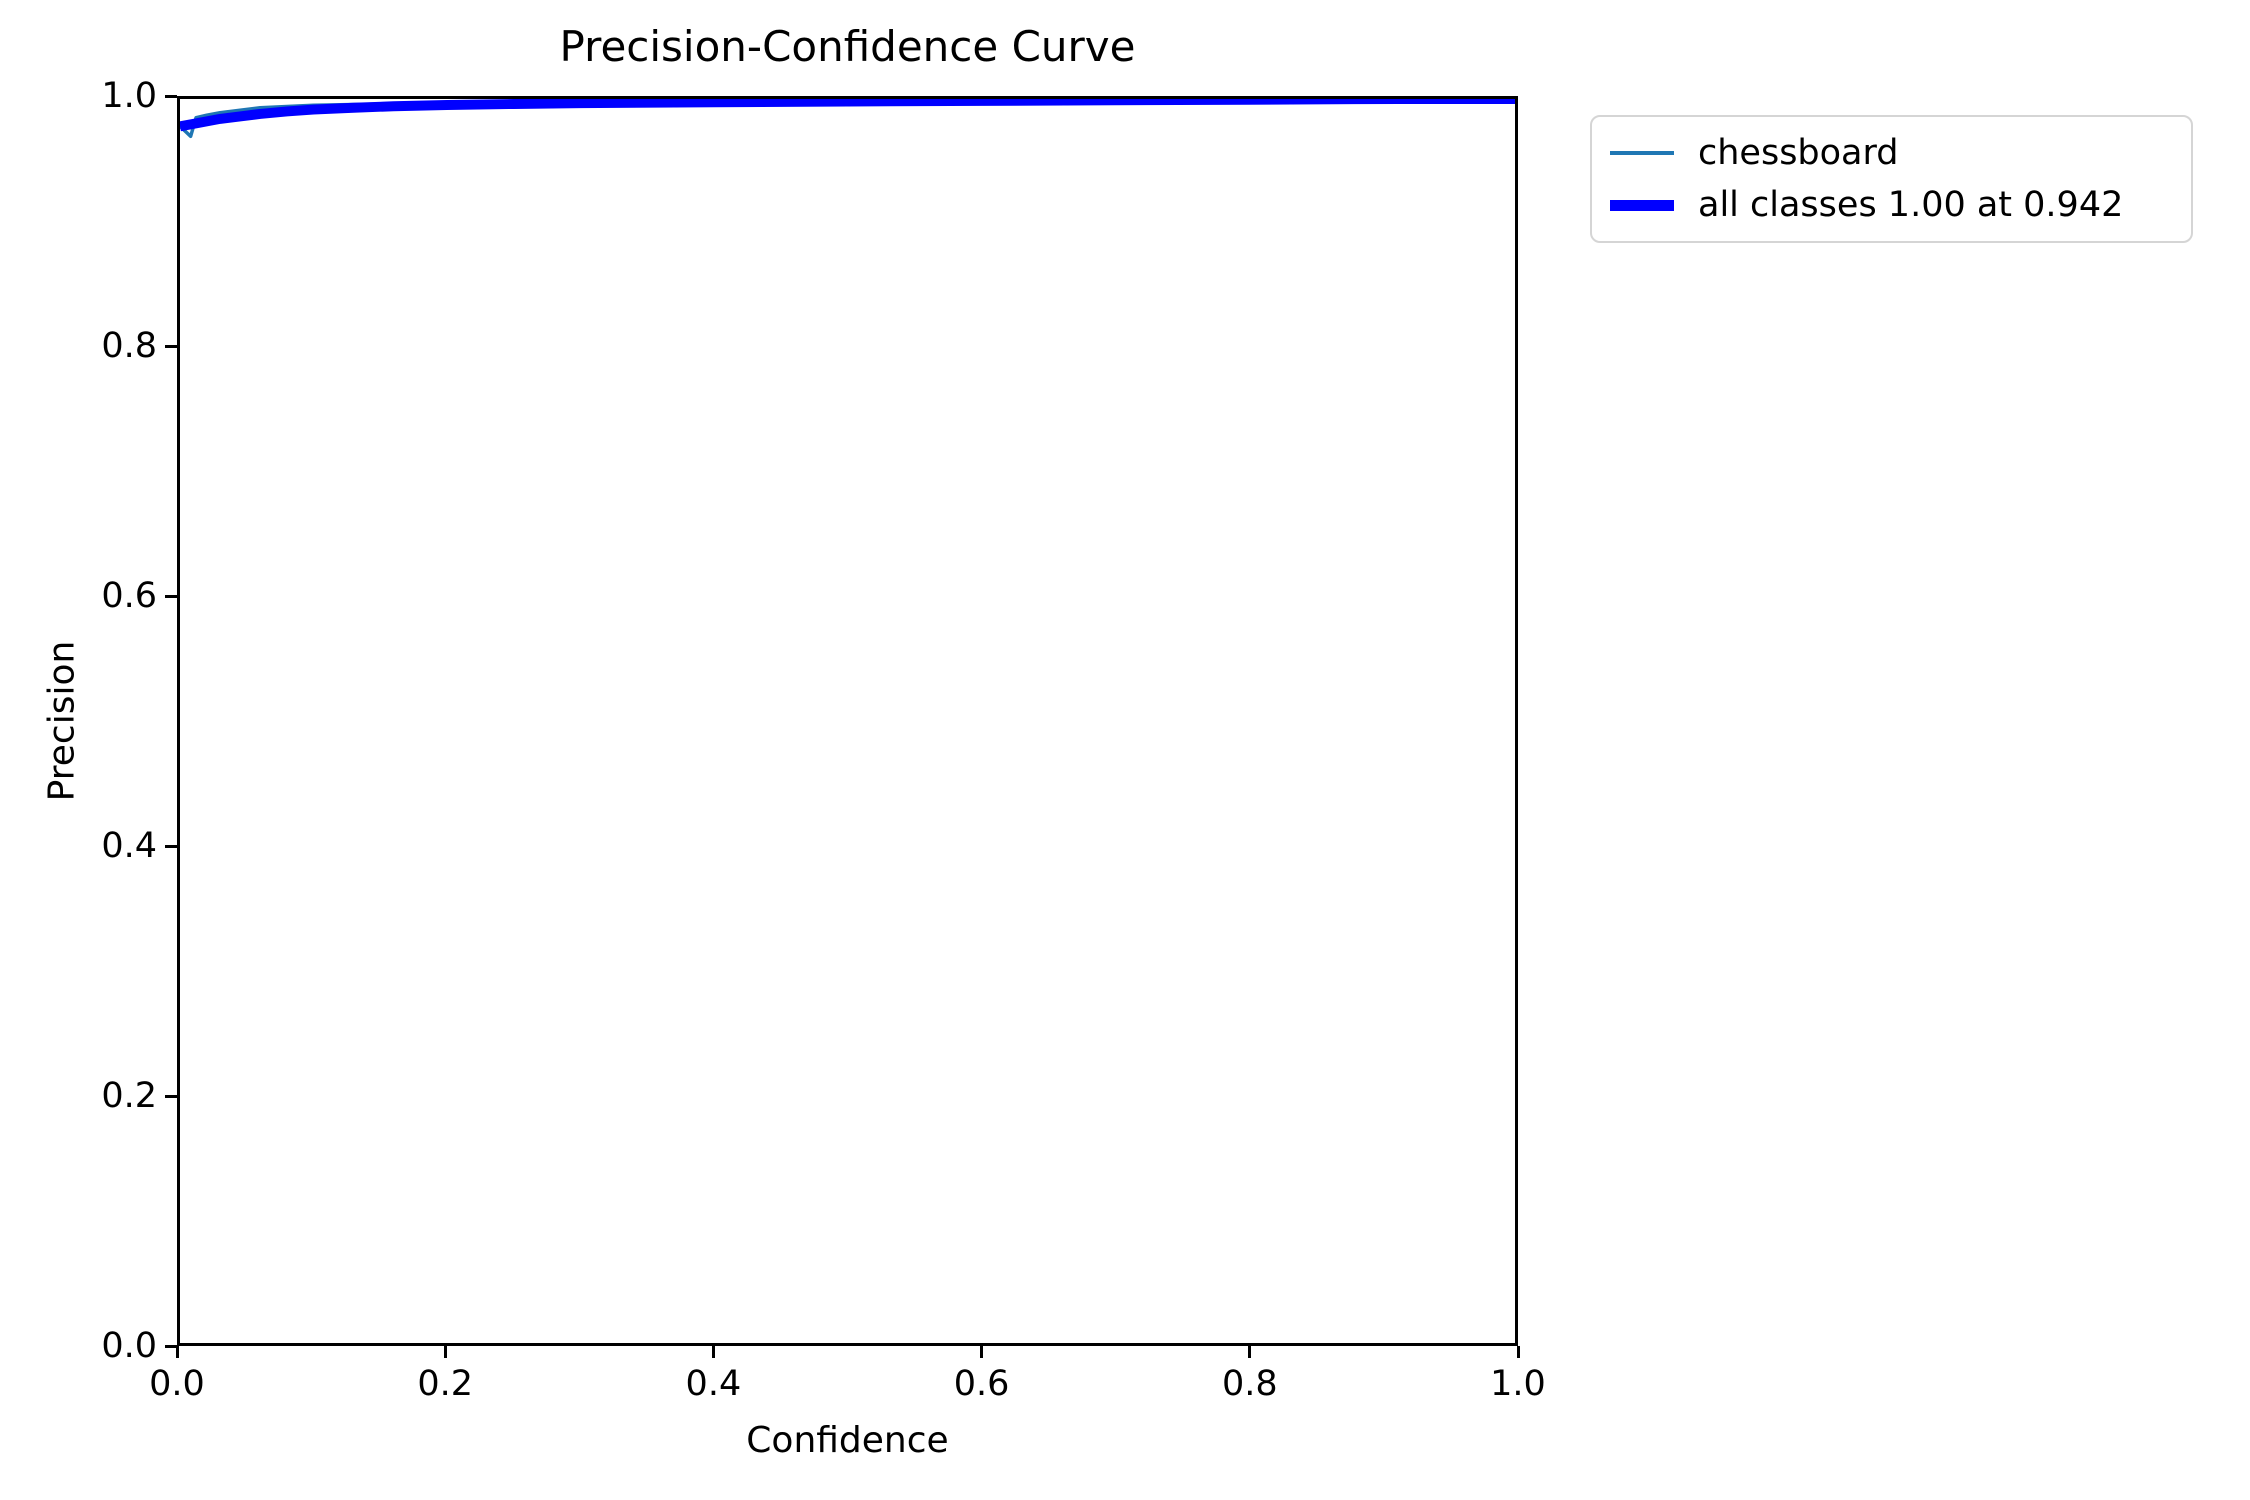 Image resolution: width=2250 pixels, height=1500 pixels. I want to click on x-tick-label: 0.6, so click(981, 1384).